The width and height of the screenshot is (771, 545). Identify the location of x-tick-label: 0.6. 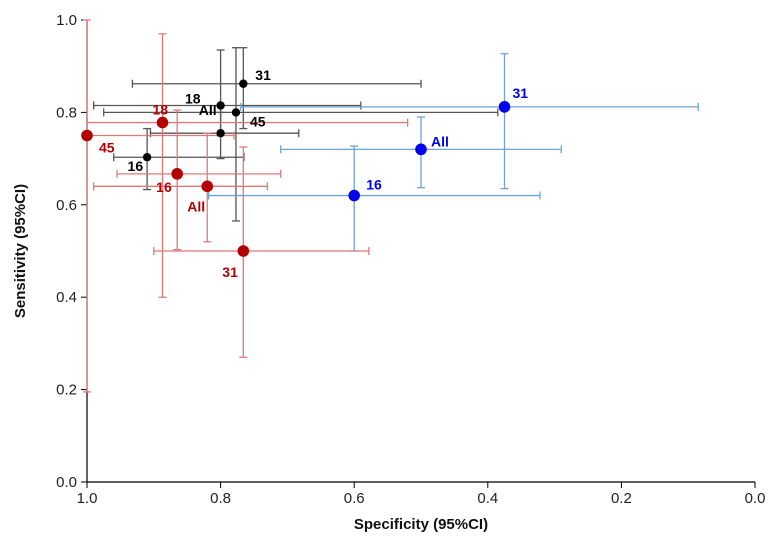
(354, 498).